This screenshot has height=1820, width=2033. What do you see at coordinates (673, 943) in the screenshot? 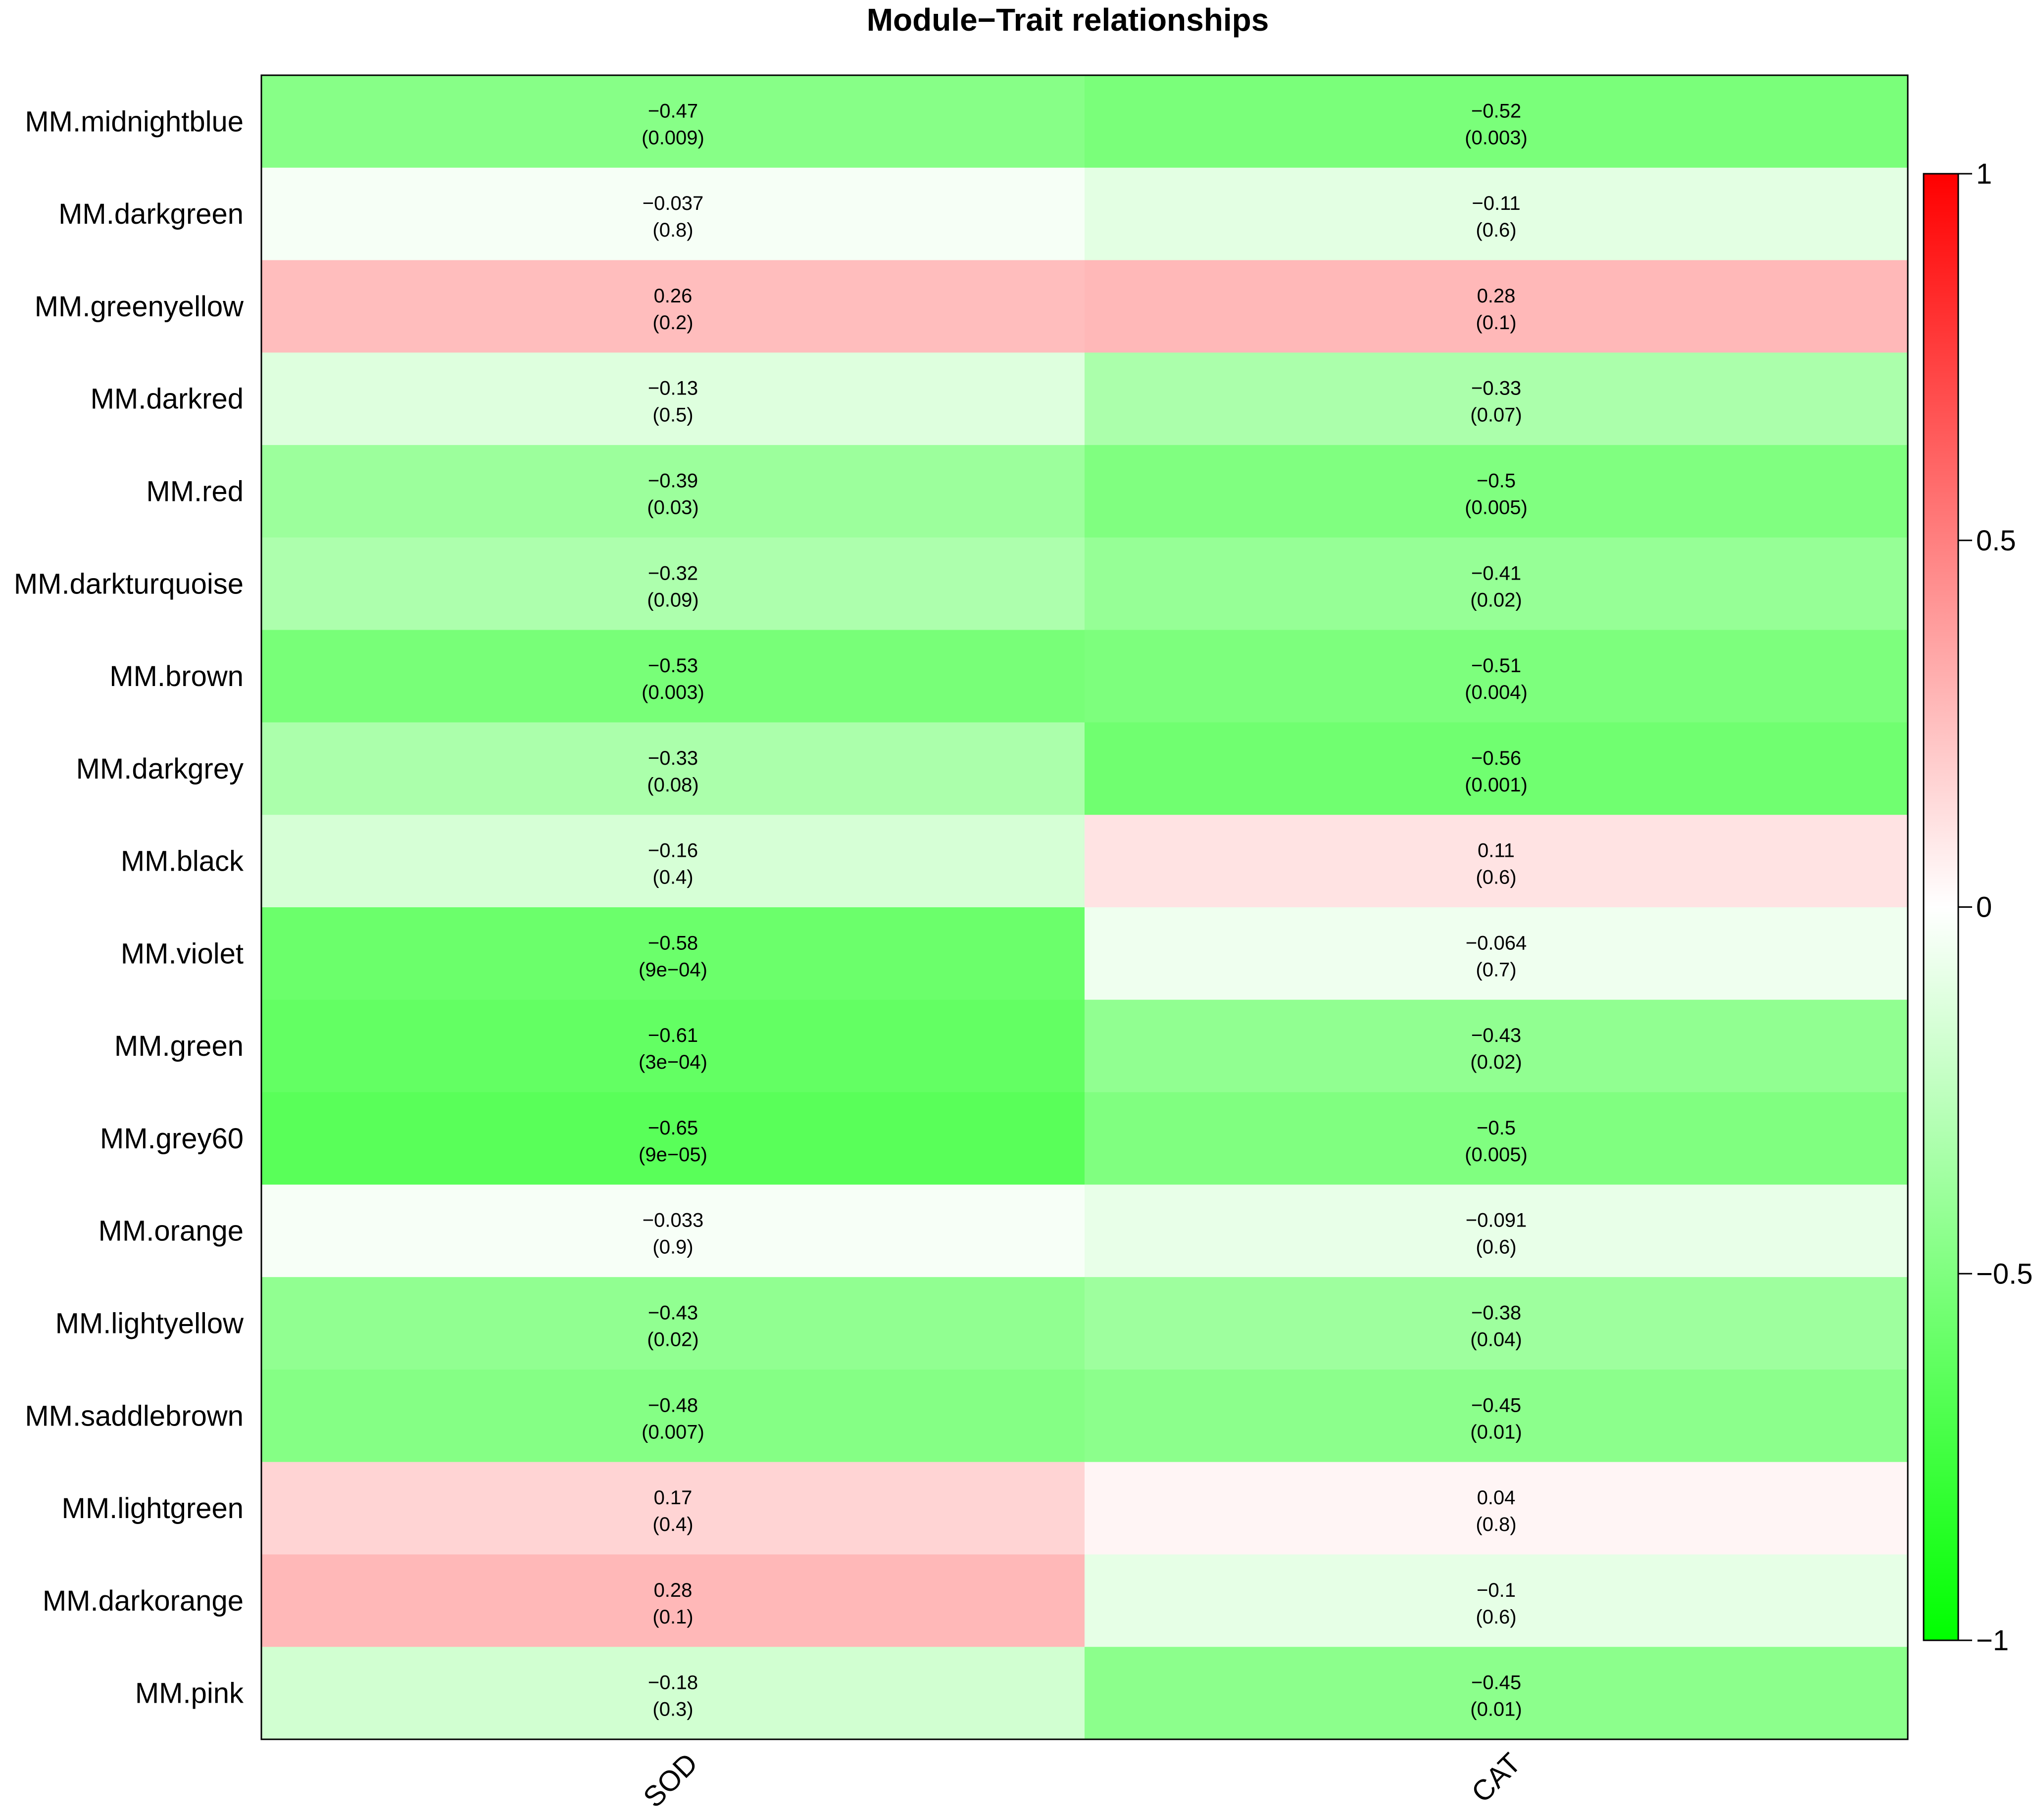
I see `cell-value-label: −0.58` at bounding box center [673, 943].